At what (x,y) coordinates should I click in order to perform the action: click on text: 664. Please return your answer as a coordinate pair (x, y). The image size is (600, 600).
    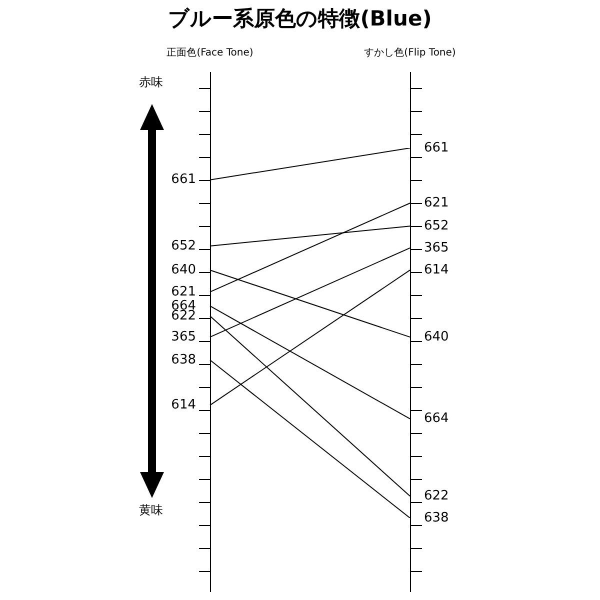
    Looking at the image, I should click on (436, 418).